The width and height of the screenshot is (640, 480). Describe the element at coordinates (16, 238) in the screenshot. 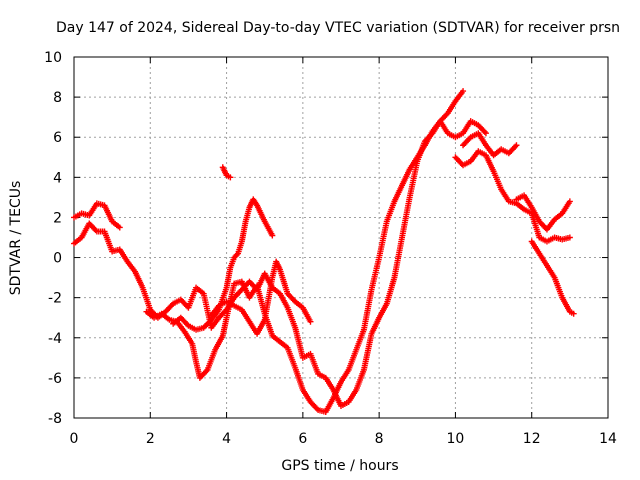

I see `y-axis-label: SDTVAR / TECUs` at that location.